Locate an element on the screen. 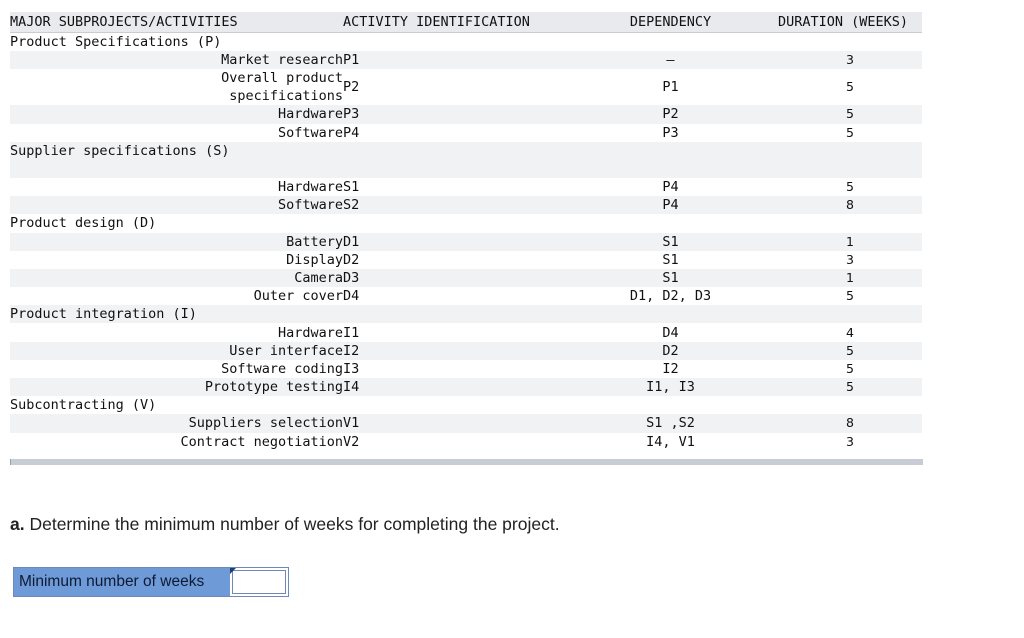 Image resolution: width=1024 pixels, height=638 pixels. group-name-cell: Product Specifications (P) is located at coordinates (116, 42).